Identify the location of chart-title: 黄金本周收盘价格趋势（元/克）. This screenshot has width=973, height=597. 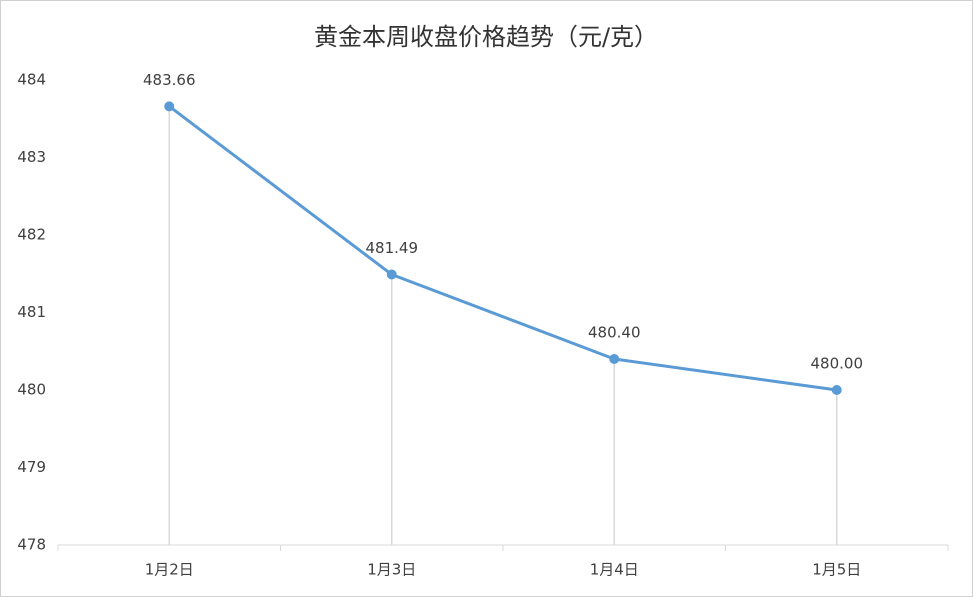
(486, 37).